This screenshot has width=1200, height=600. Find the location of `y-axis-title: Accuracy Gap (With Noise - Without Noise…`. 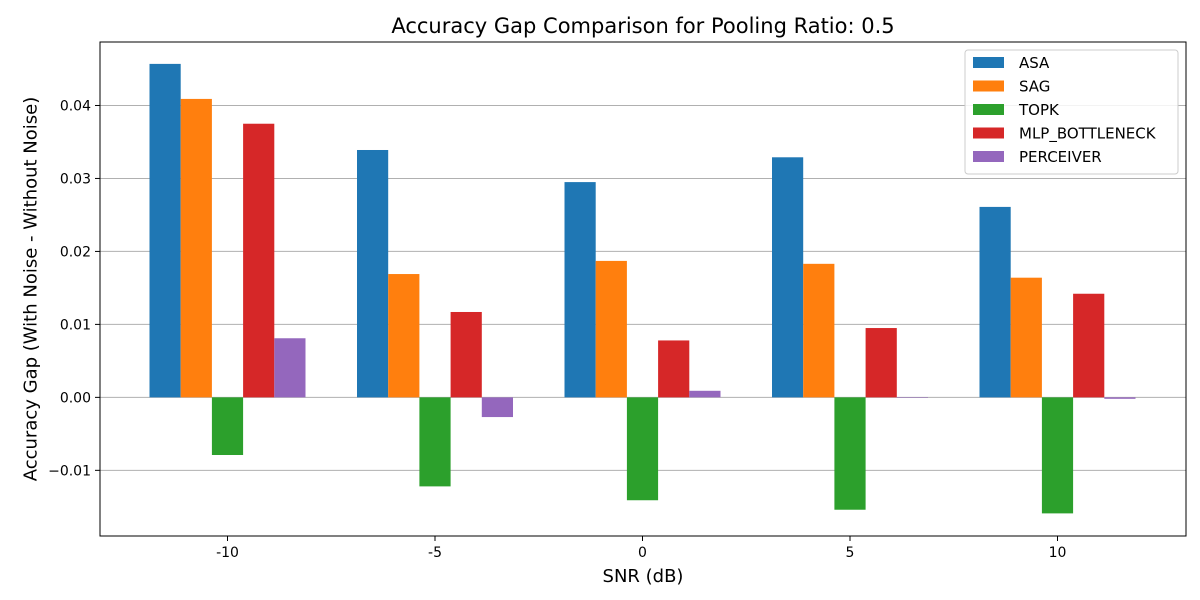

y-axis-title: Accuracy Gap (With Noise - Without Noise… is located at coordinates (30, 289).